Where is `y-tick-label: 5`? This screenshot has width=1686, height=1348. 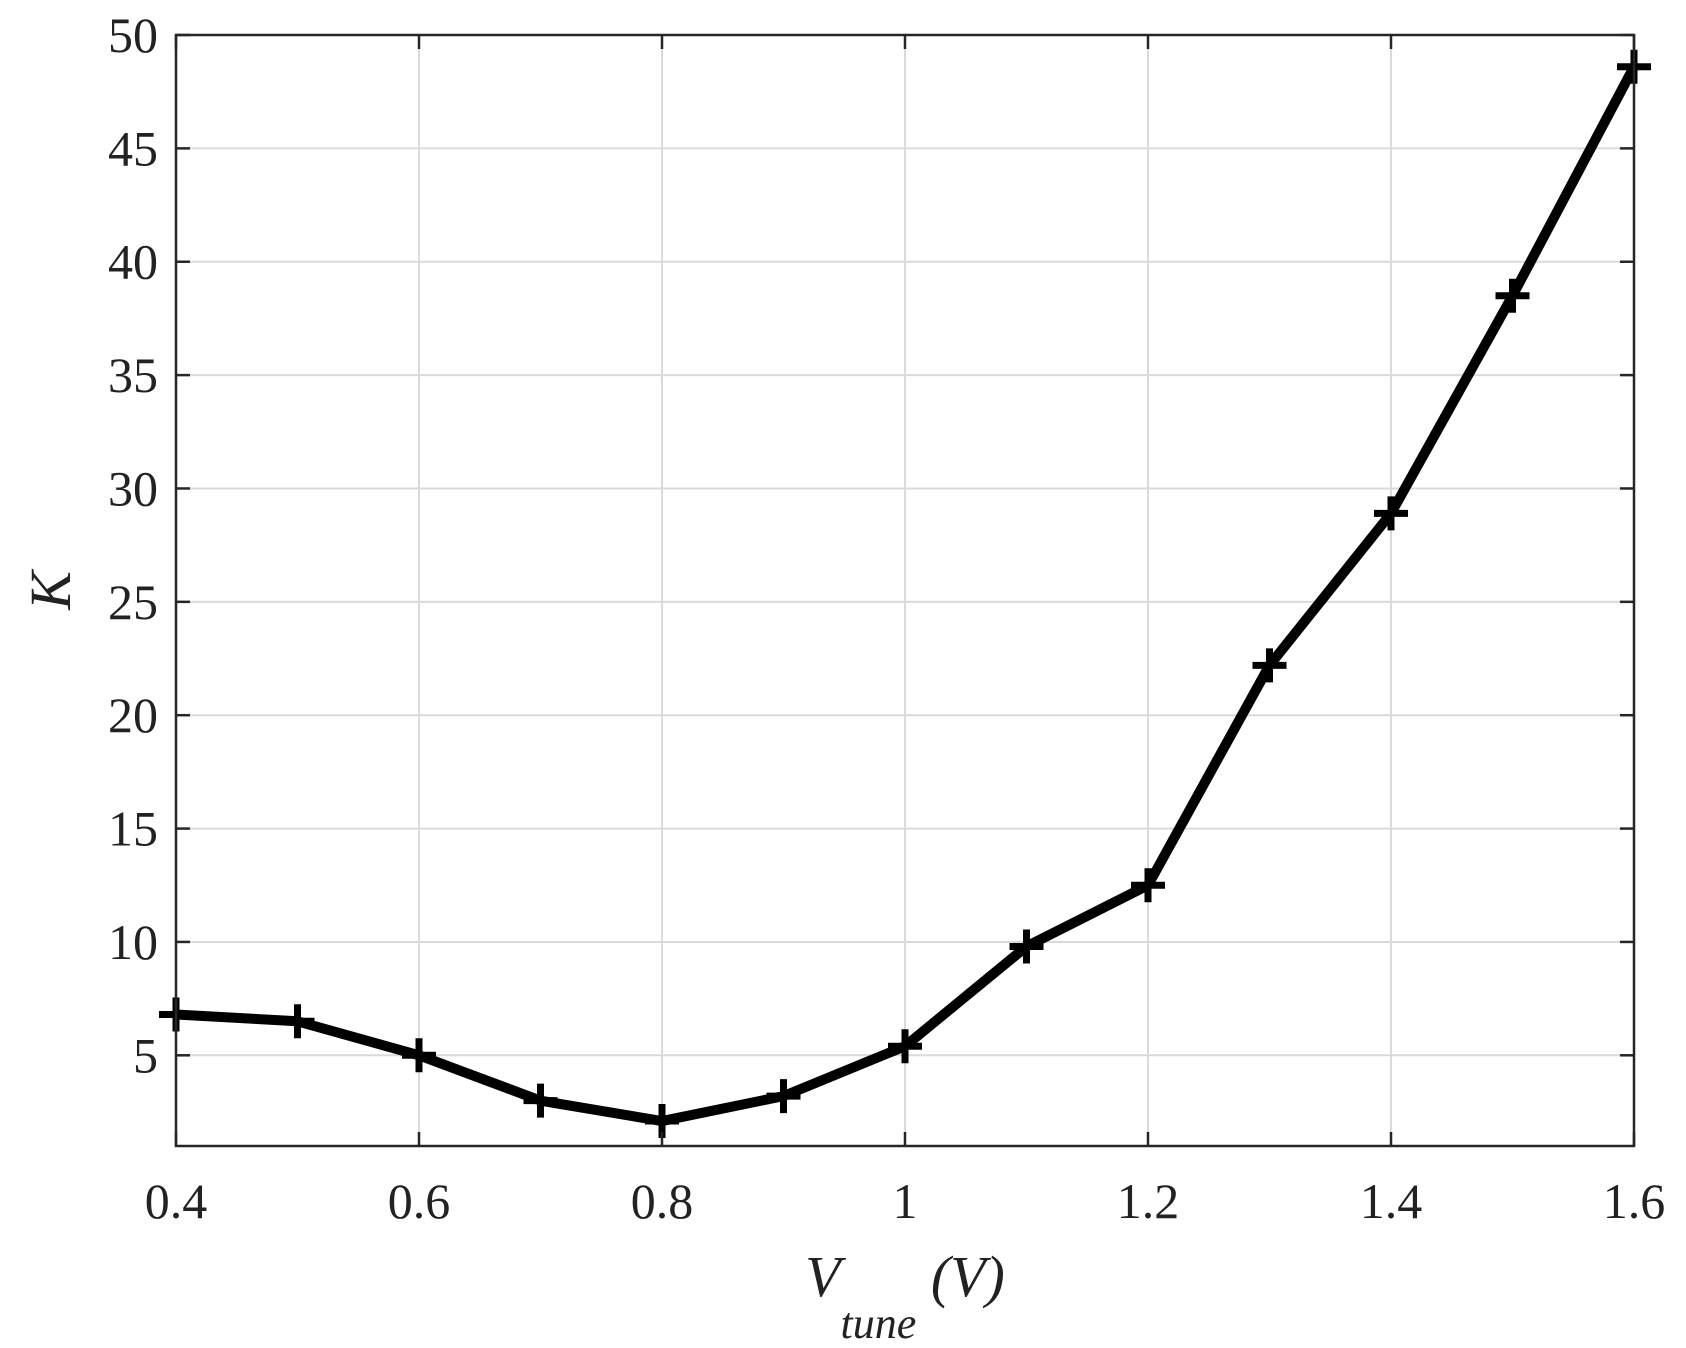 y-tick-label: 5 is located at coordinates (145, 1055).